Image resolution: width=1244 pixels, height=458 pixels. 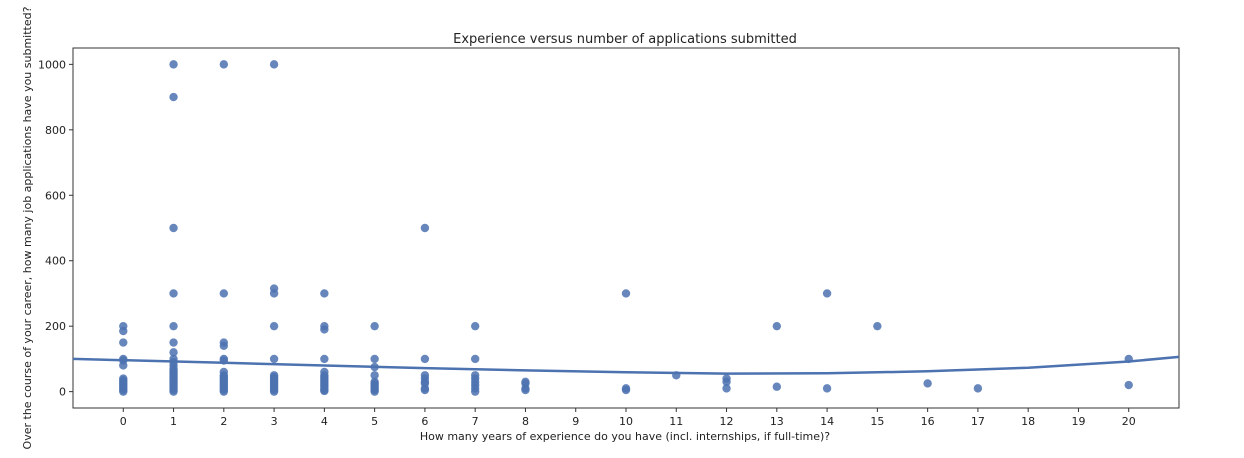 What do you see at coordinates (575, 421) in the screenshot?
I see `x-tick-label: 9` at bounding box center [575, 421].